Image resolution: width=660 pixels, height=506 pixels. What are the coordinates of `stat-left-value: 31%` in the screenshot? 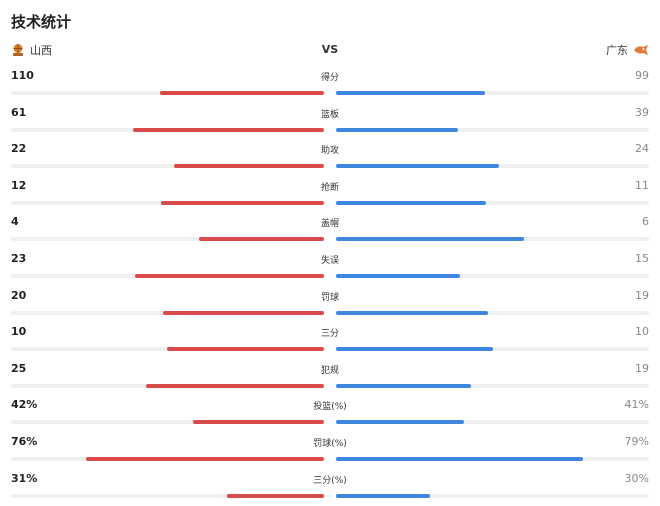 It's located at (24, 478).